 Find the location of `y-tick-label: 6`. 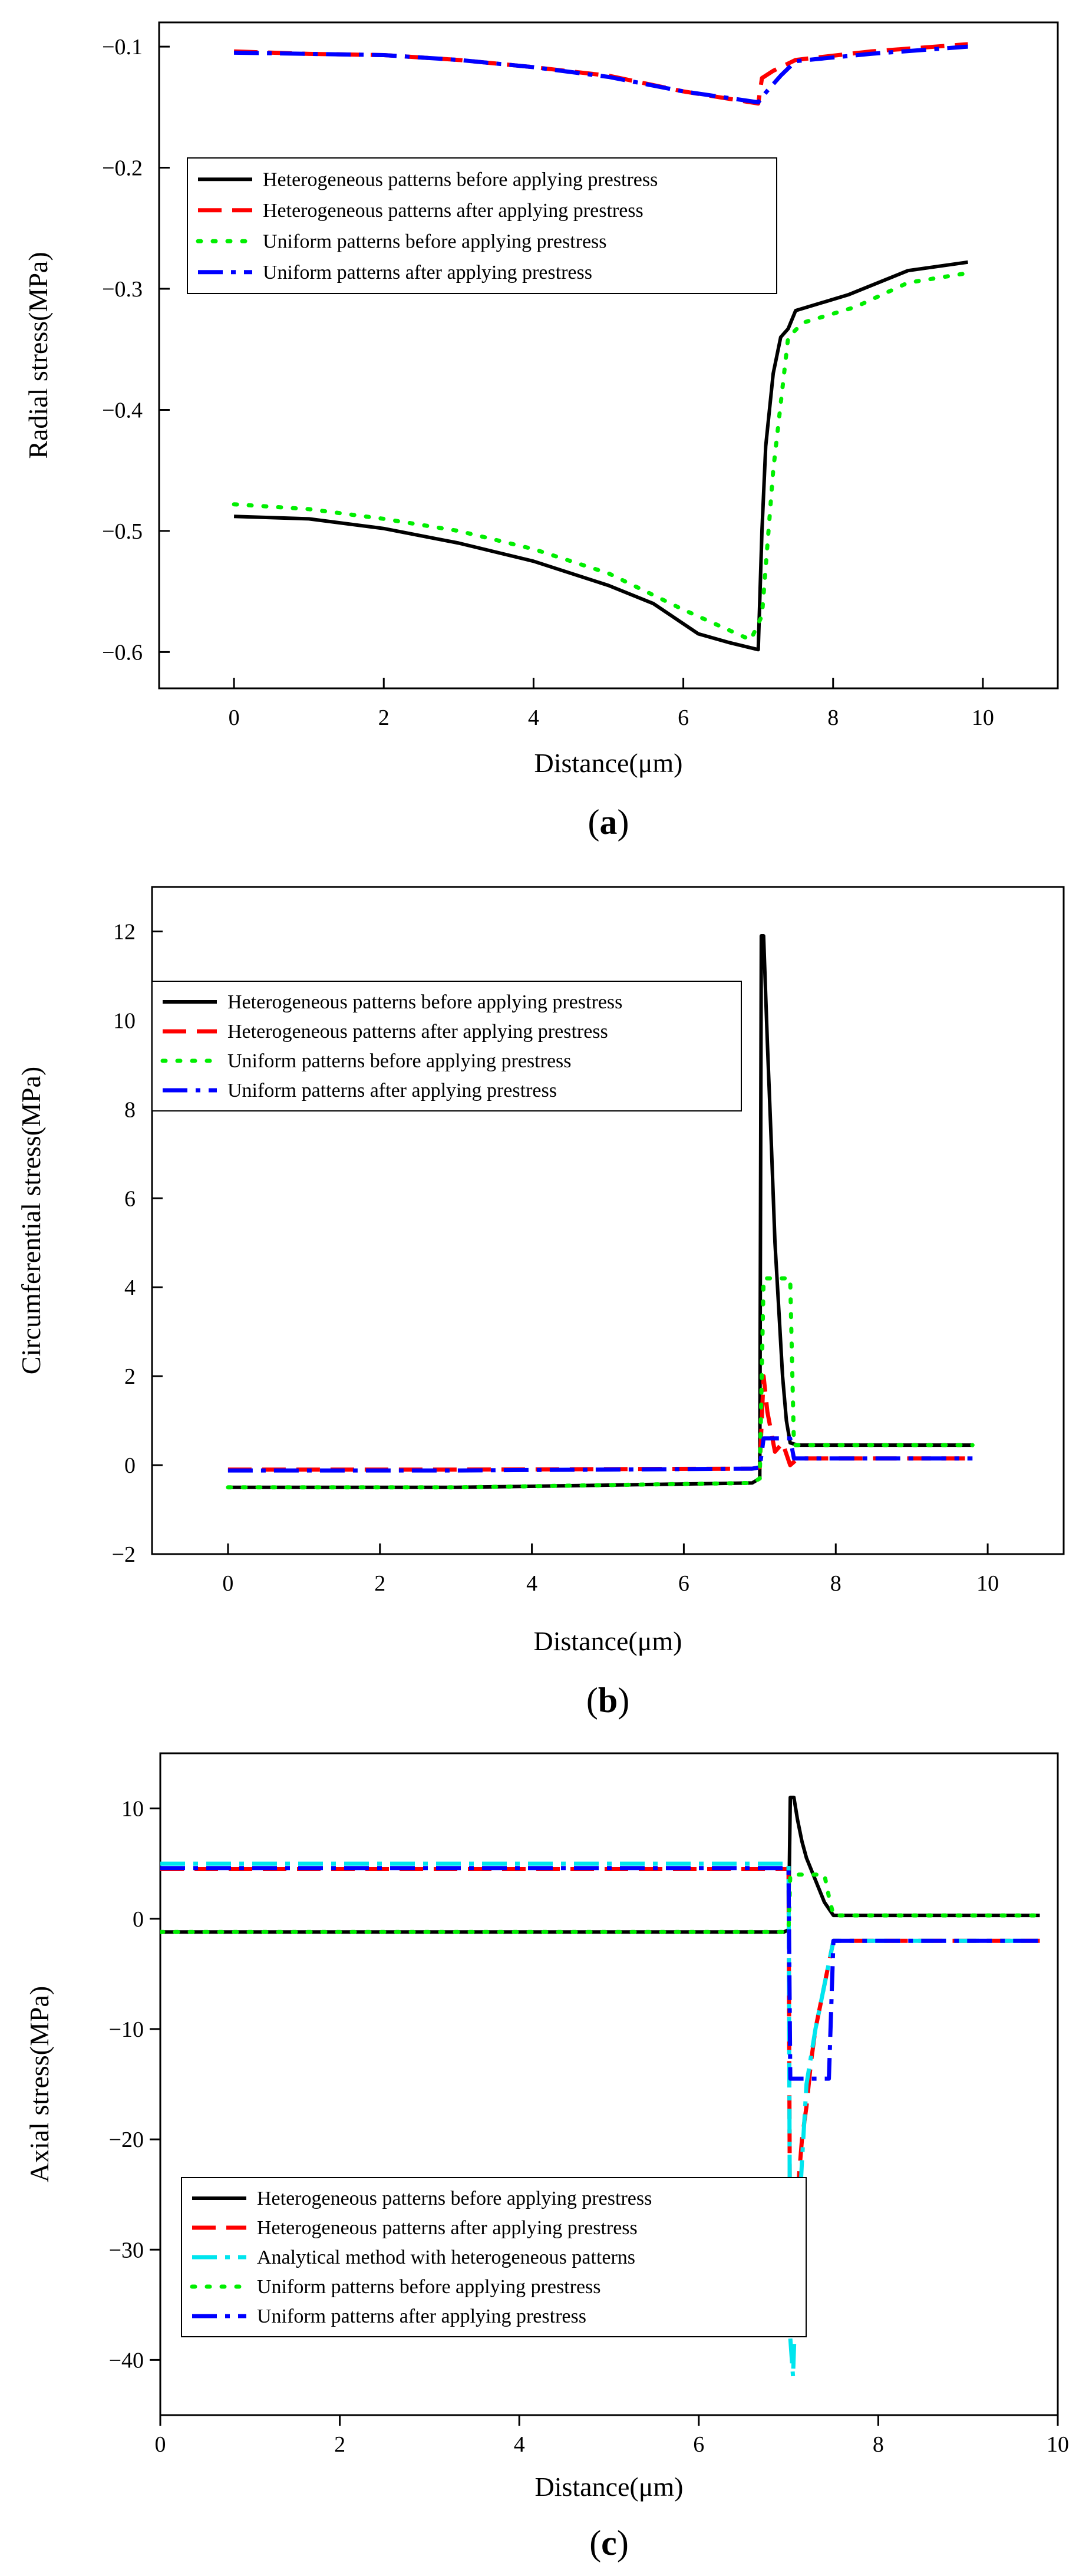

y-tick-label: 6 is located at coordinates (130, 1198).